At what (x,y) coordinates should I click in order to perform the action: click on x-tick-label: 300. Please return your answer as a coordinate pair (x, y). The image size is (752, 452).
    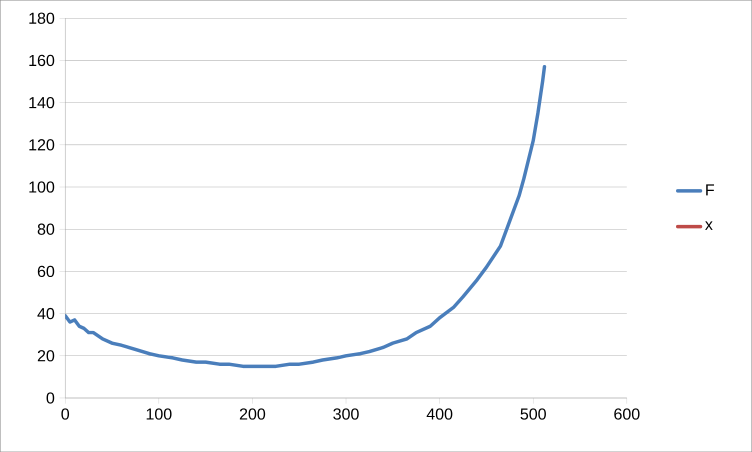
    Looking at the image, I should click on (346, 414).